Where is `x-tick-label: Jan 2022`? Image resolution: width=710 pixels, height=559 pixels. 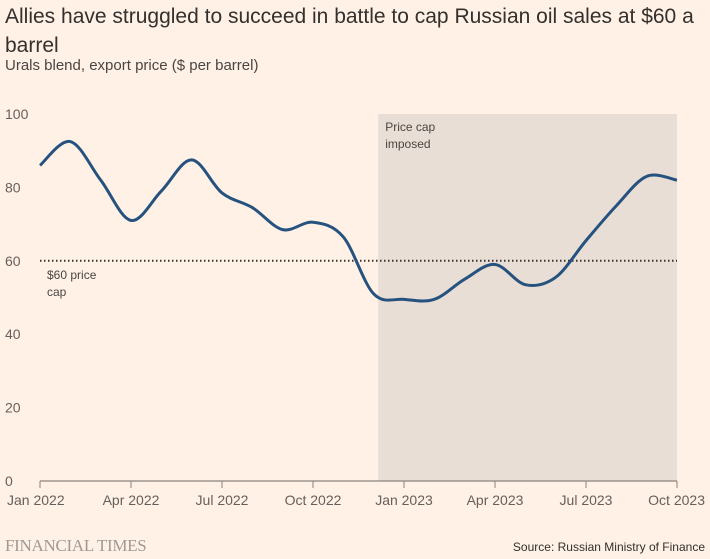 x-tick-label: Jan 2022 is located at coordinates (36, 500).